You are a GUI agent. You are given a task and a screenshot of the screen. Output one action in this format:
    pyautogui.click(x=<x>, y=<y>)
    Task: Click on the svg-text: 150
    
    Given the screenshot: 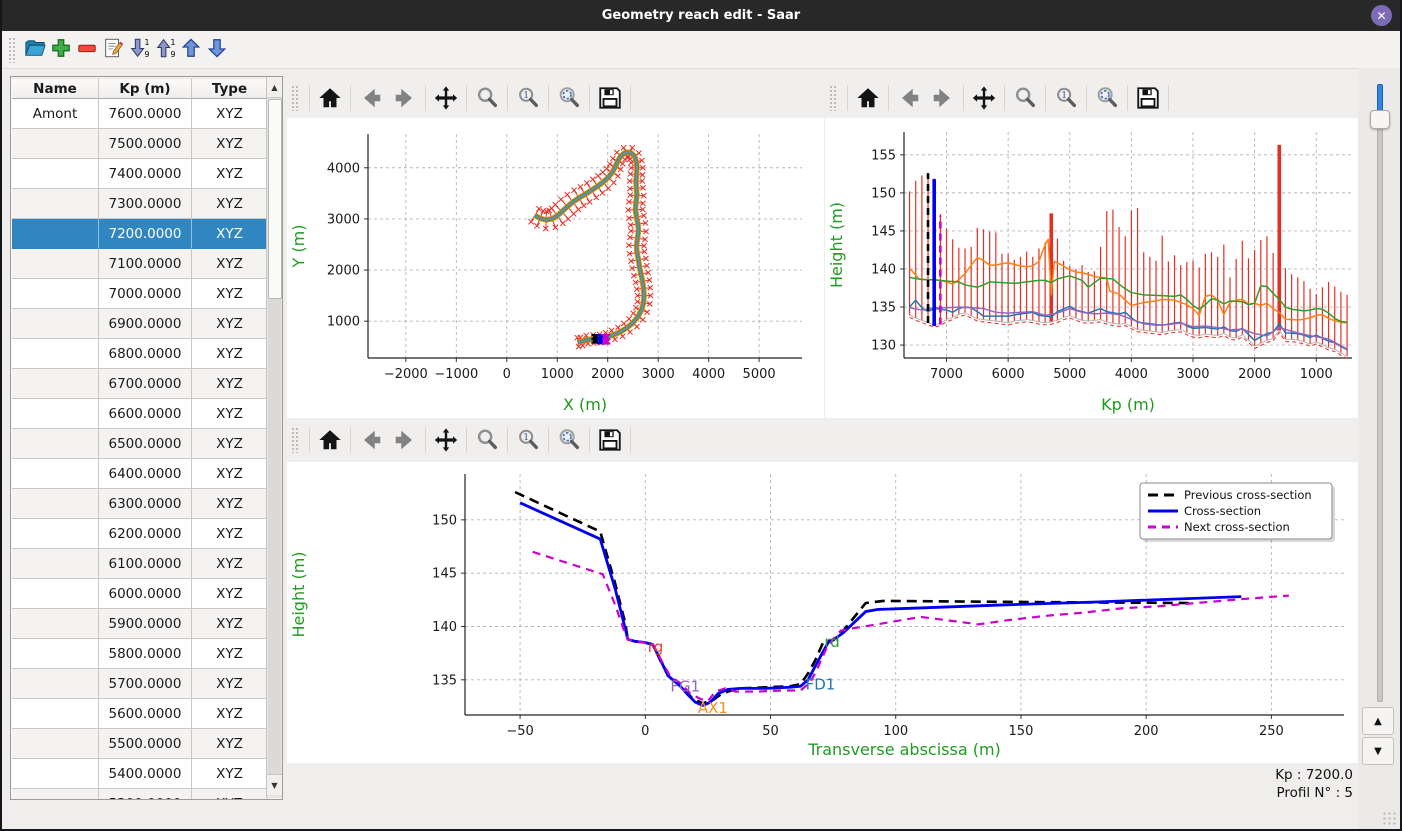 What is the action you would take?
    pyautogui.click(x=1021, y=731)
    